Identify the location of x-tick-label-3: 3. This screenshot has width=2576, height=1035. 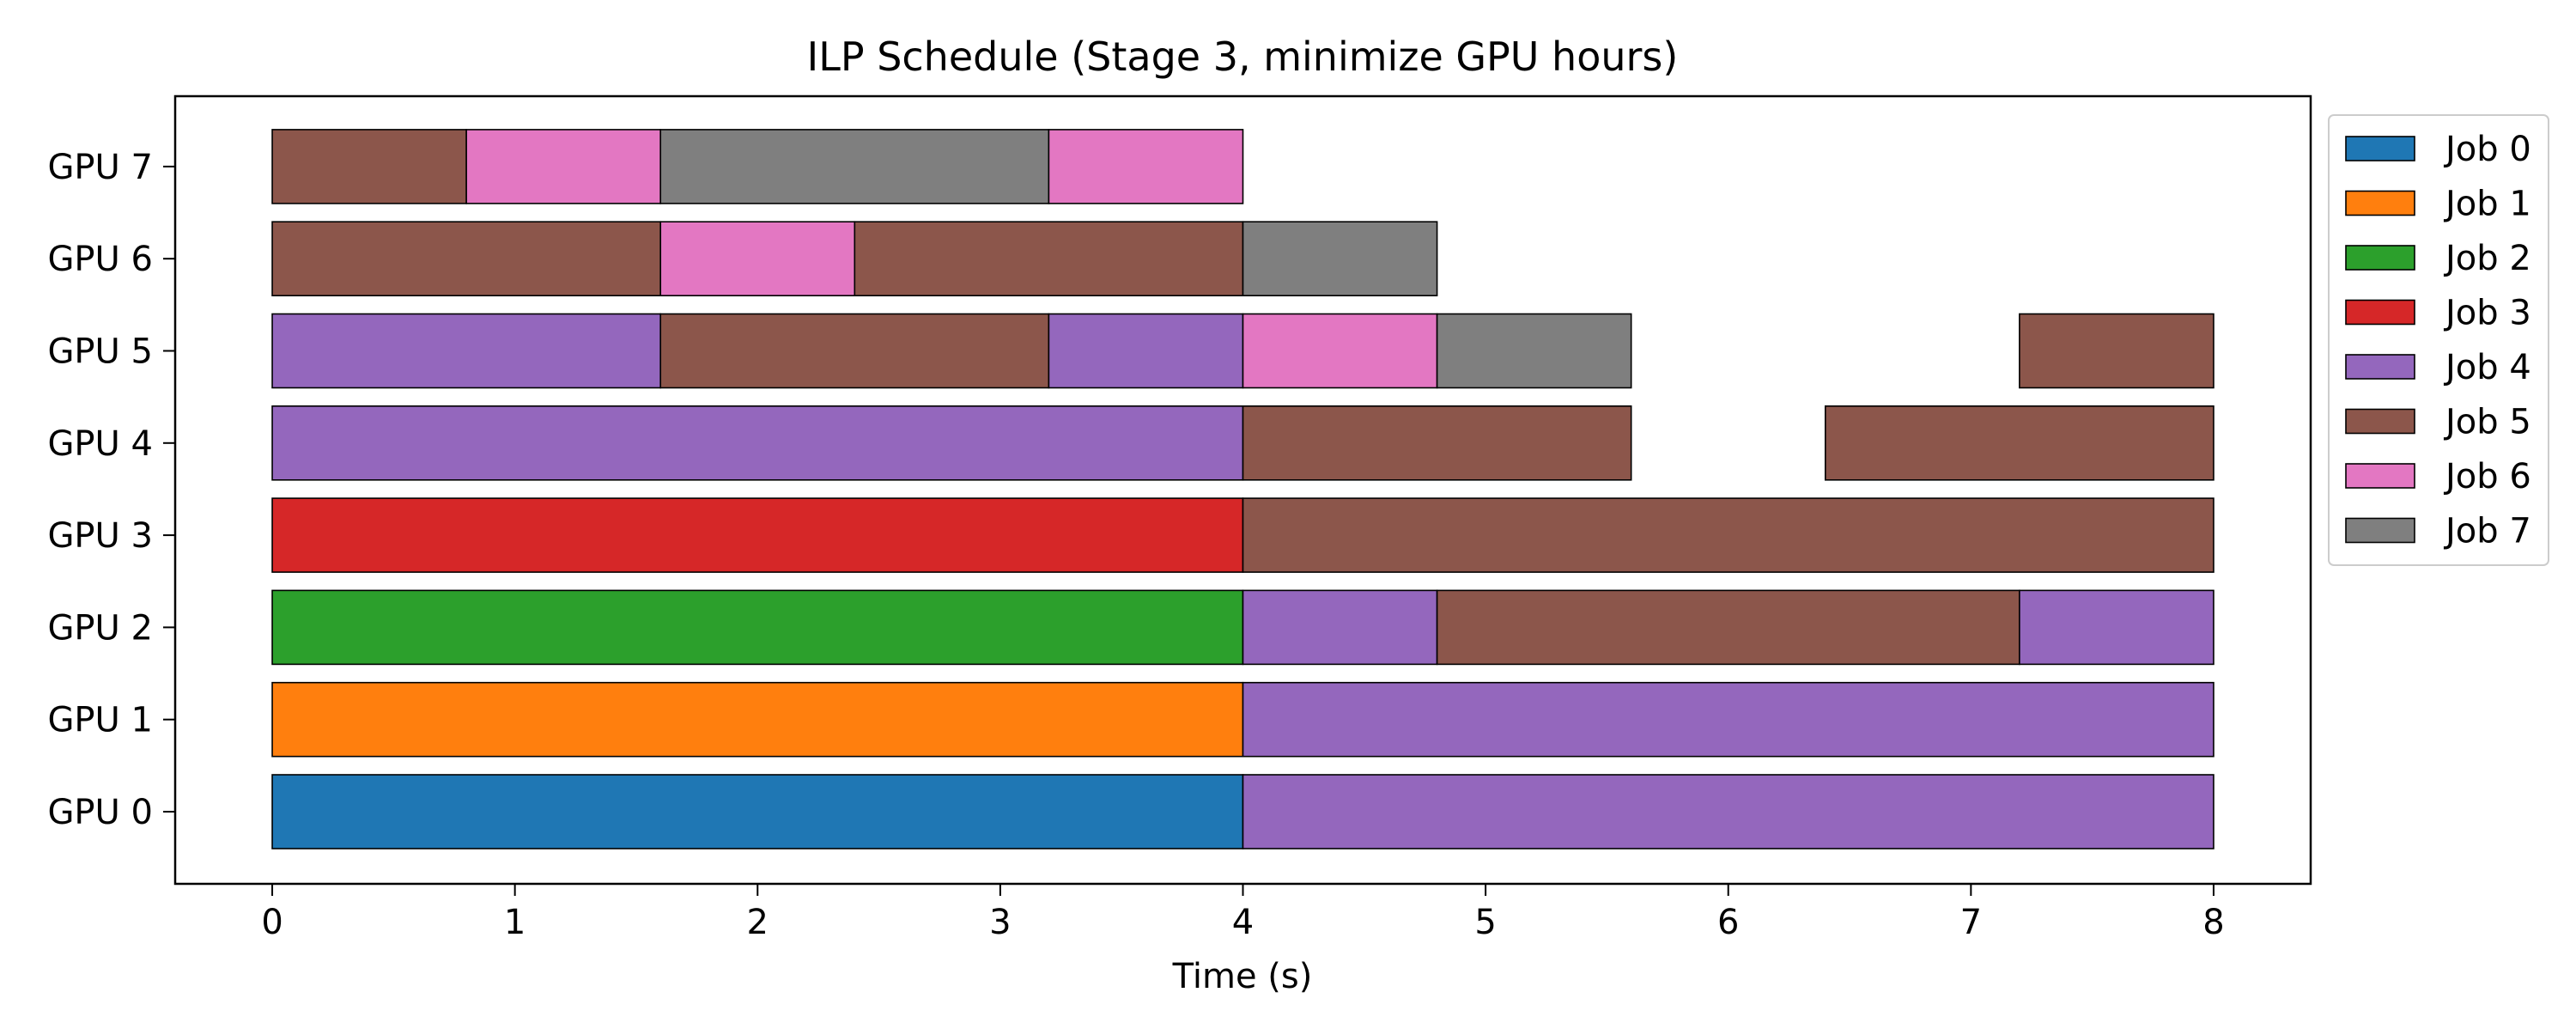
(1000, 922).